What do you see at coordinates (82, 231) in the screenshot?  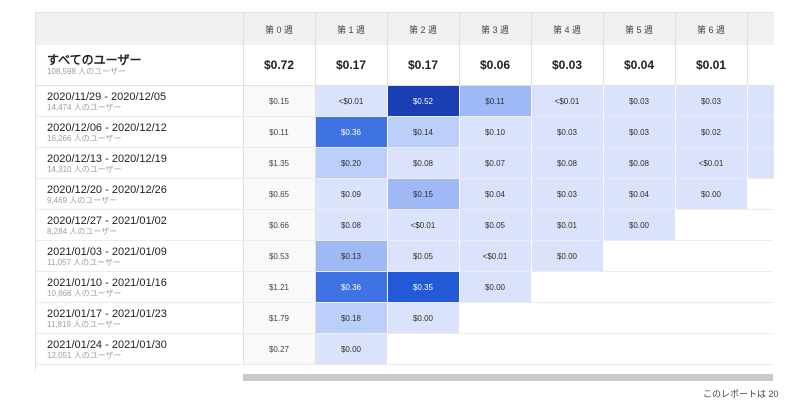 I see `cohort-user-count: 8,284 人のユーザー` at bounding box center [82, 231].